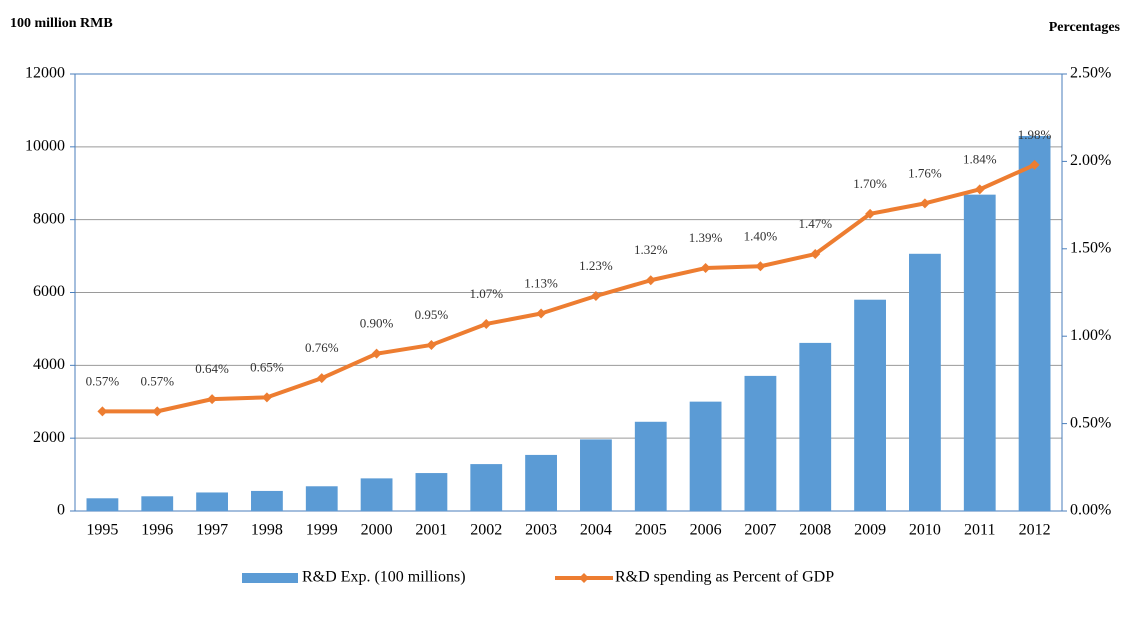 The width and height of the screenshot is (1136, 623). Describe the element at coordinates (45, 146) in the screenshot. I see `y-tick-label: 10000` at that location.